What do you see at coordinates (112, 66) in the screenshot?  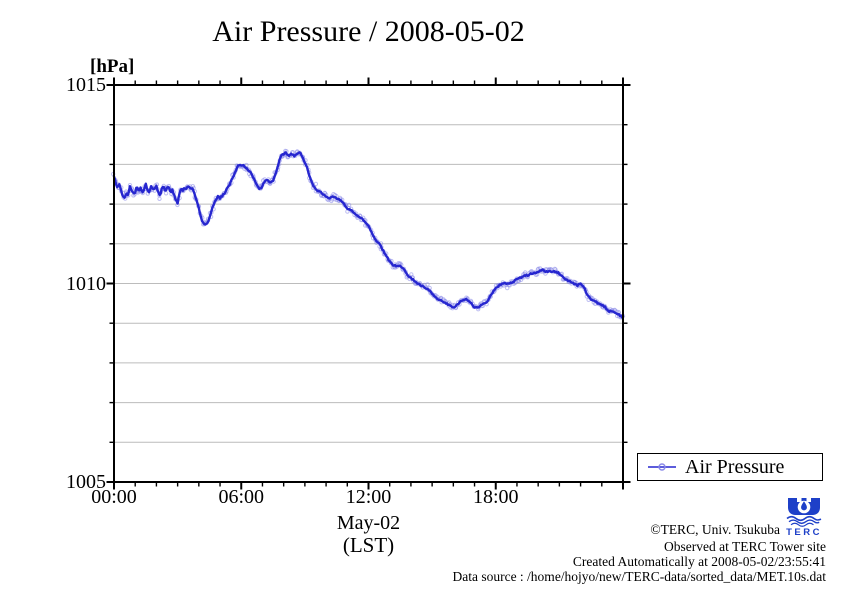 I see `y-axis-unit-label: [hPa]` at bounding box center [112, 66].